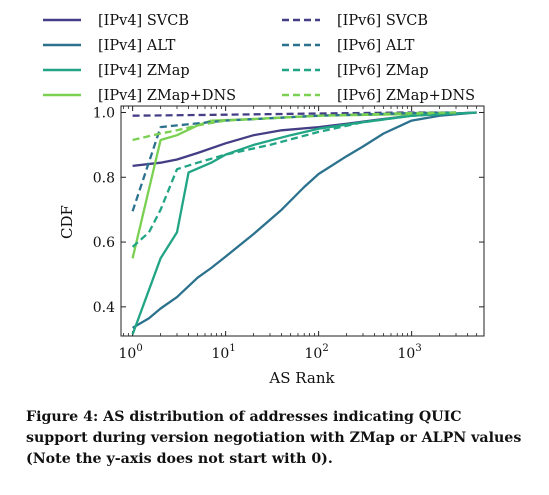 Image resolution: width=549 pixels, height=495 pixels. Describe the element at coordinates (67, 222) in the screenshot. I see `y-axis-label: CDF` at that location.